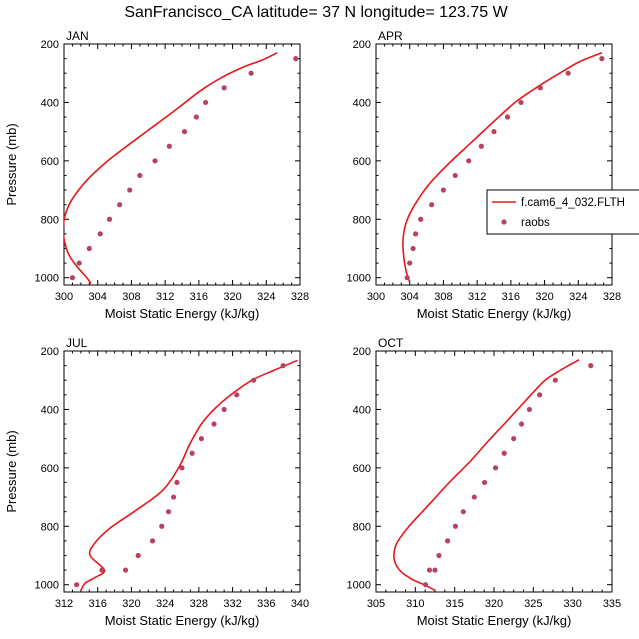  What do you see at coordinates (415, 604) in the screenshot?
I see `x-tick-label: 310` at bounding box center [415, 604].